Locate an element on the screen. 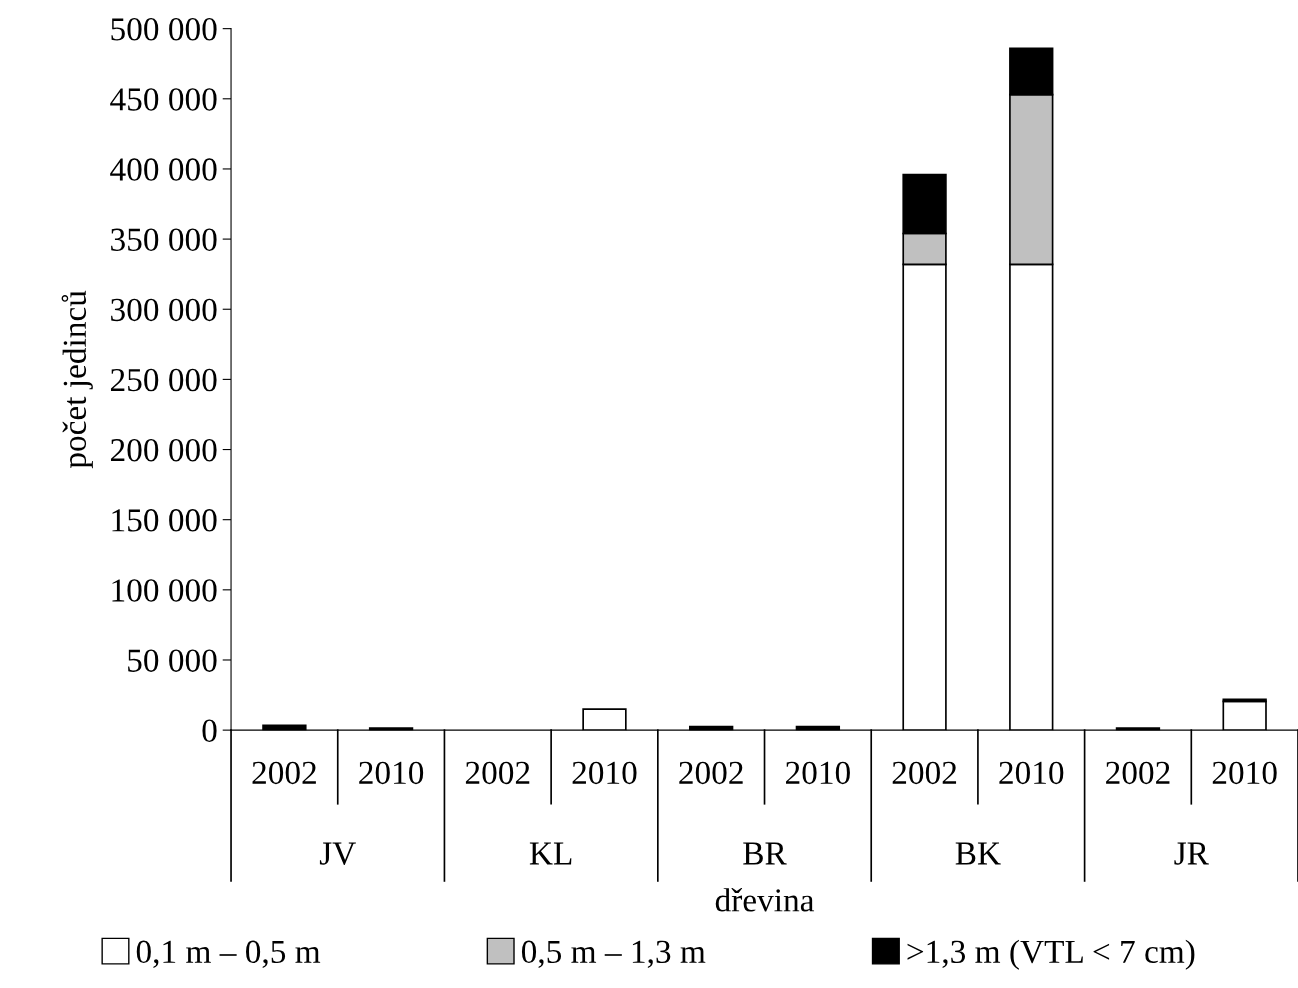 This screenshot has width=1298, height=988. text: JV is located at coordinates (337, 853).